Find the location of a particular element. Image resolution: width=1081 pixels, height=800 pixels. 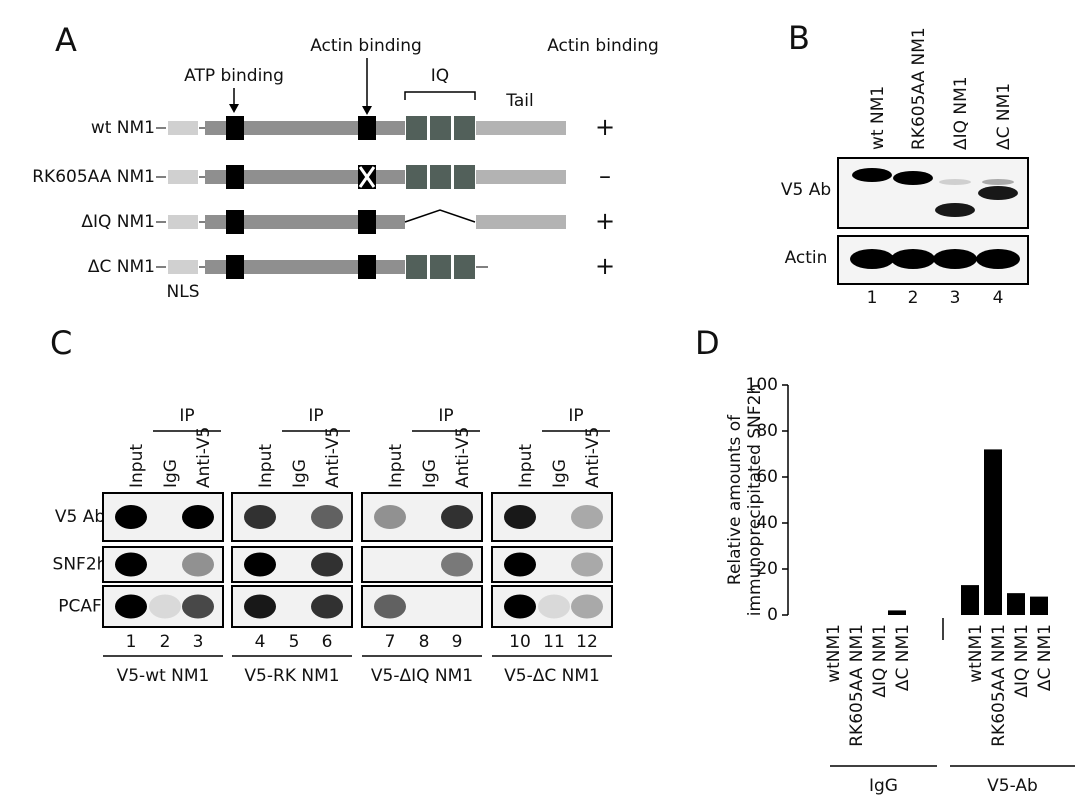

lane-number: 5 is located at coordinates (294, 642).